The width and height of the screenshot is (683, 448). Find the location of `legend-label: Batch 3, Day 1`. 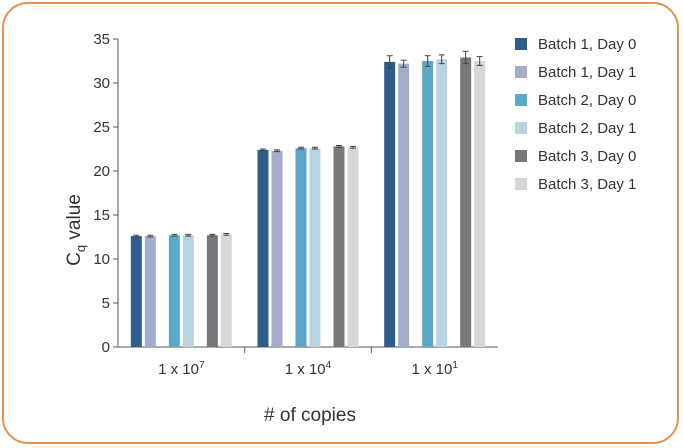

legend-label: Batch 3, Day 1 is located at coordinates (587, 184).